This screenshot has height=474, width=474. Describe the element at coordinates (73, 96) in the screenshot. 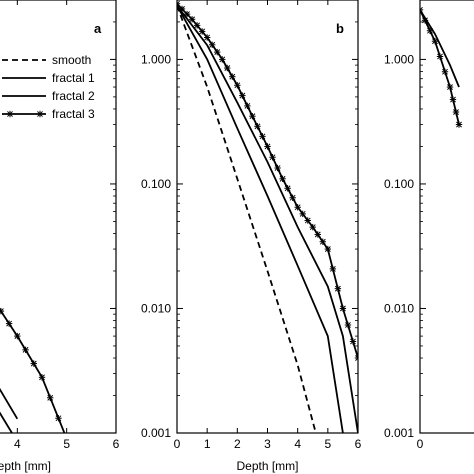

I see `legend-label: fractal 2` at that location.